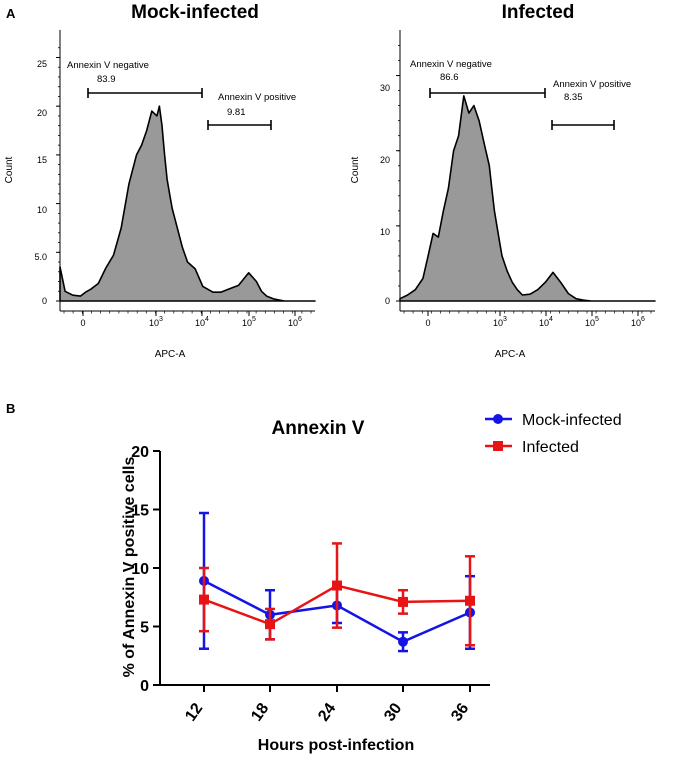 Image resolution: width=680 pixels, height=760 pixels. Describe the element at coordinates (460, 712) in the screenshot. I see `x-tick-label: 36` at that location.